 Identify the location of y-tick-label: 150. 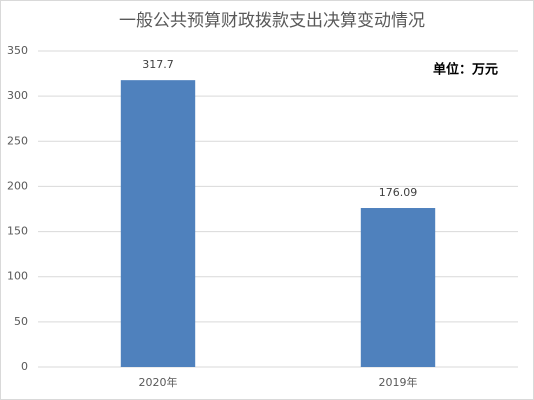
(17, 231).